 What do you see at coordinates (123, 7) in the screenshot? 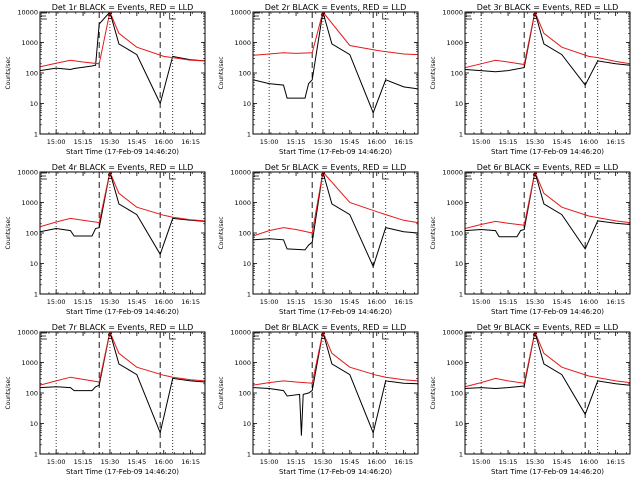
I see `panel-title: Det 1r BLACK = Events, RED = LLD` at bounding box center [123, 7].